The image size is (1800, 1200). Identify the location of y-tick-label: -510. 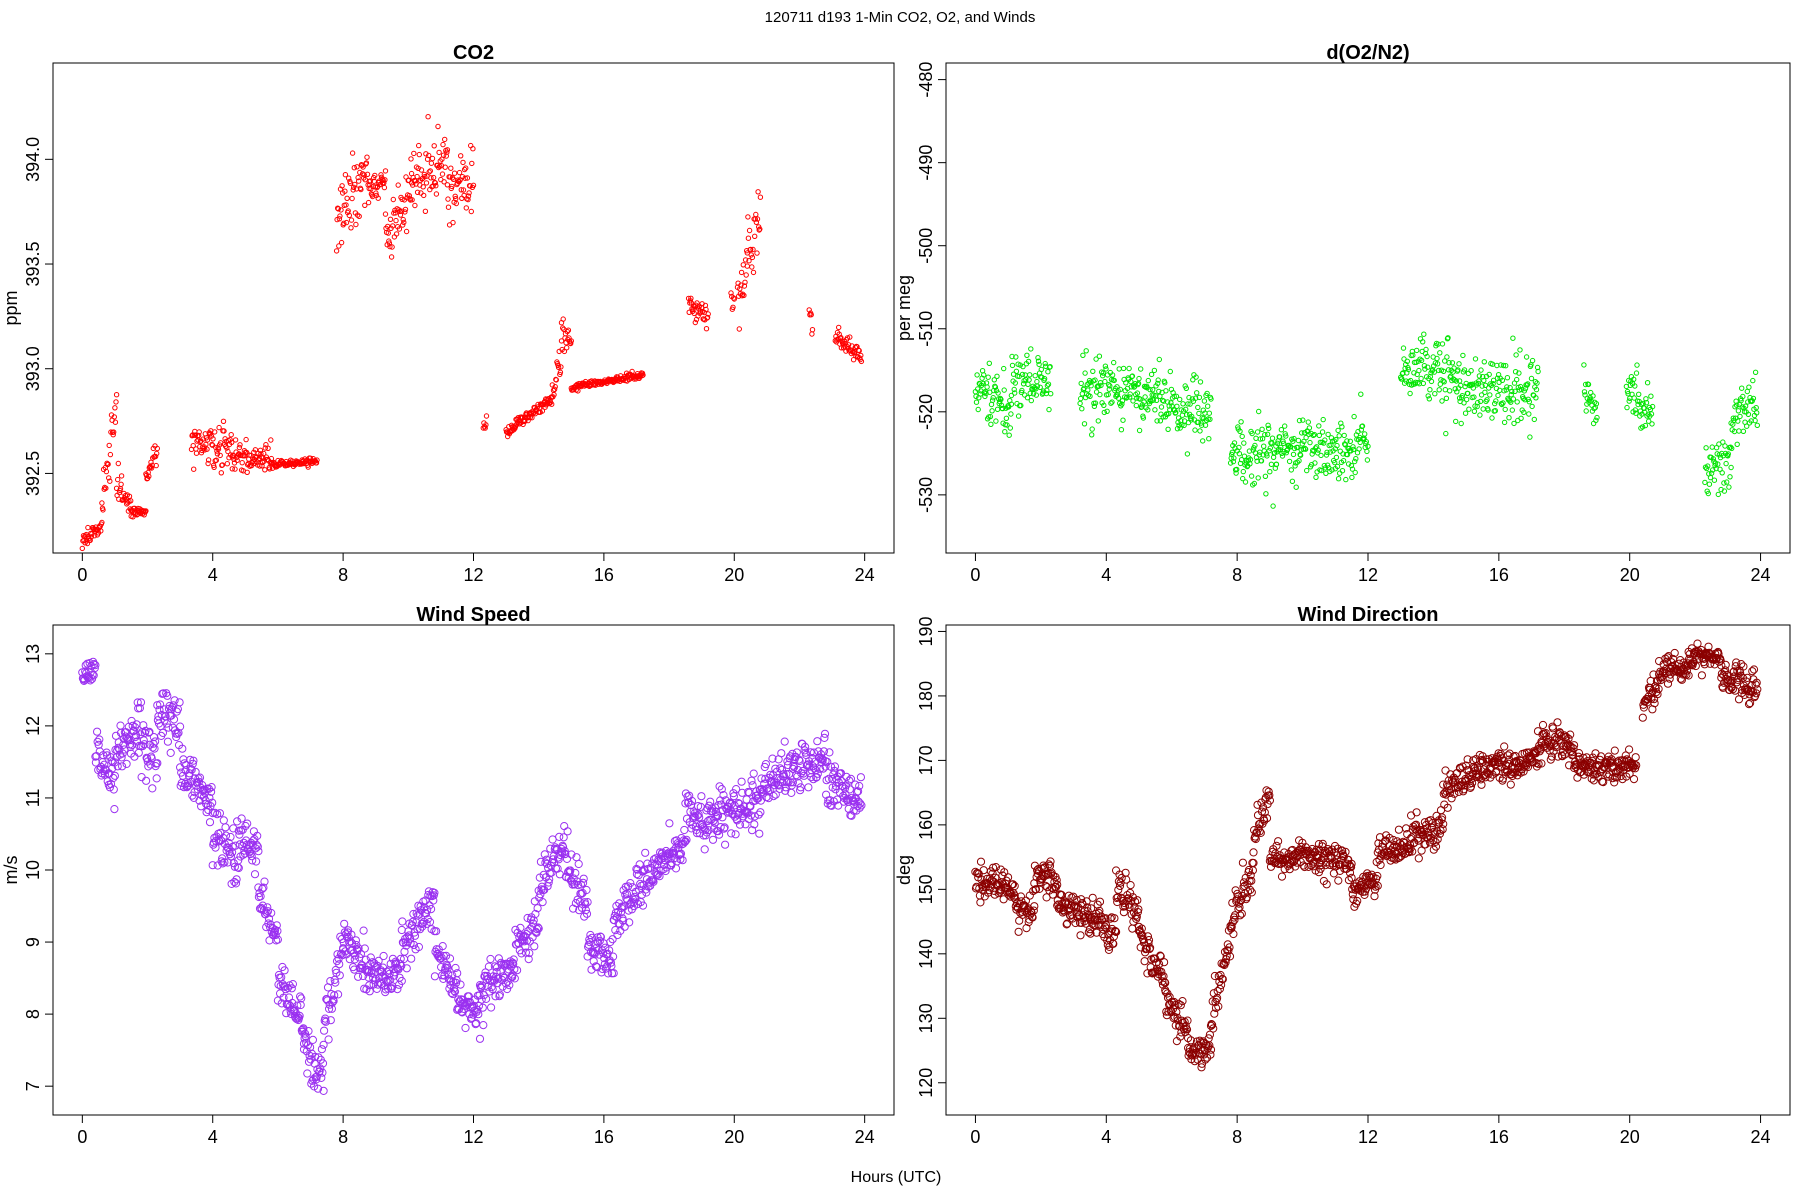
(926, 329).